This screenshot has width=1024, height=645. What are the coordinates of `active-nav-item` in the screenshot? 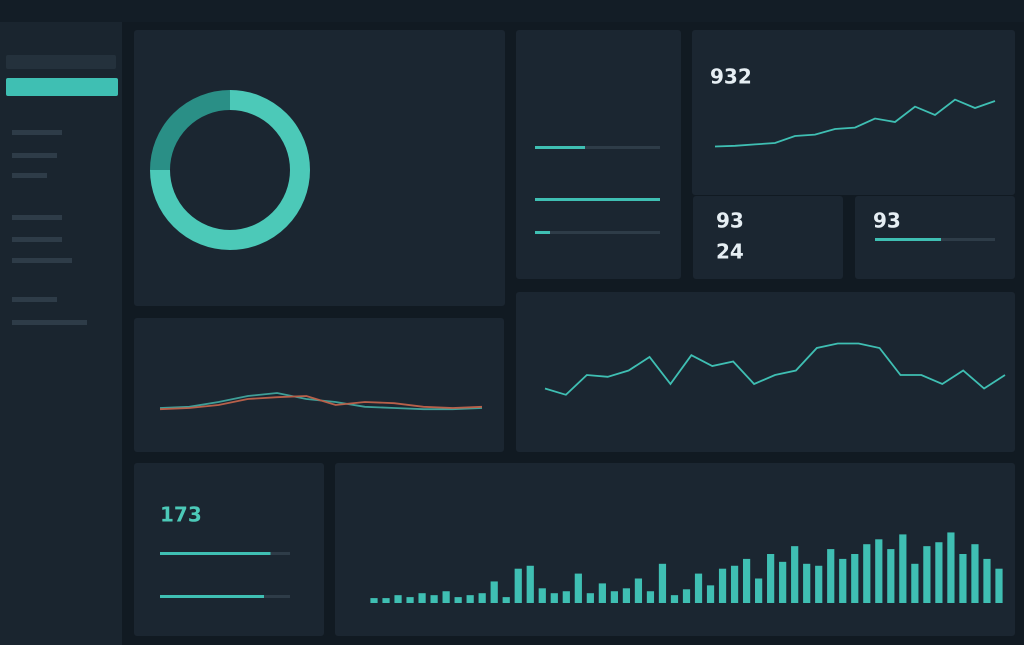 It's located at (62, 87).